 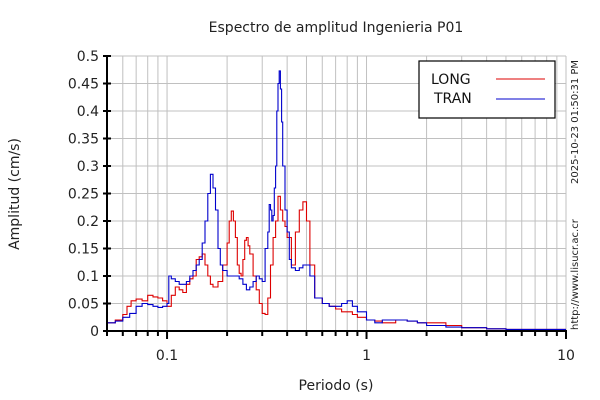 I want to click on timestamp-text: 2025-10-23 01:50:31 PM, so click(x=575, y=122).